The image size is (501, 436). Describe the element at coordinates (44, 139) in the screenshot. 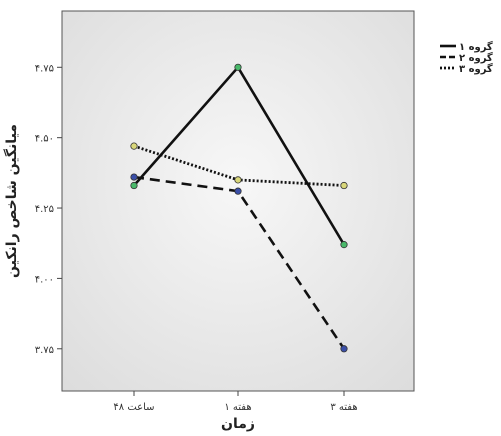

I see `y-tick-label: ۴.۵۰` at that location.